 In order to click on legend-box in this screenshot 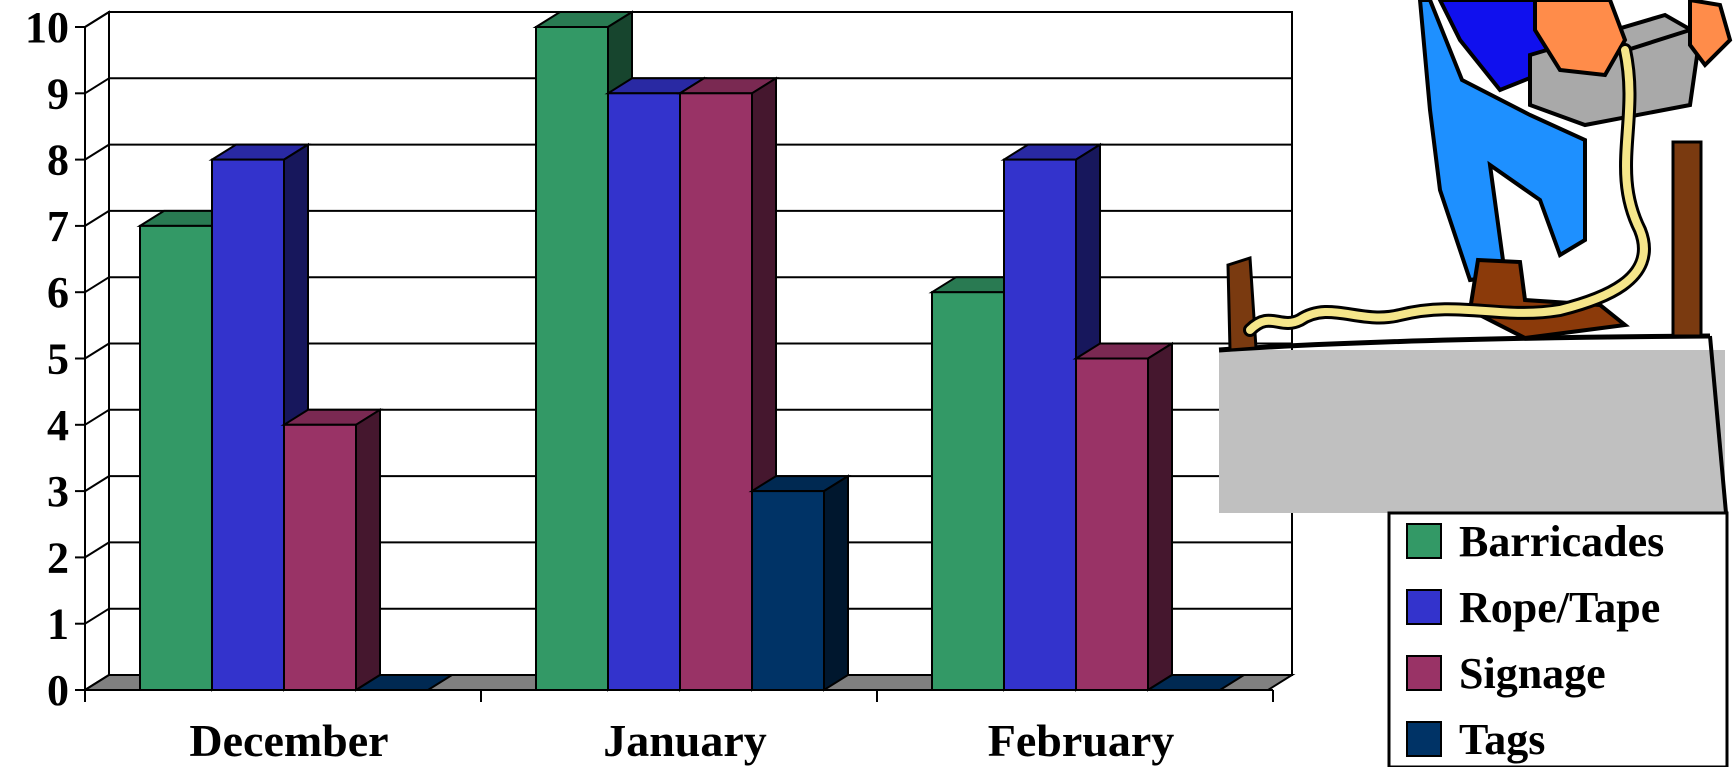, I will do `click(1558, 639)`.